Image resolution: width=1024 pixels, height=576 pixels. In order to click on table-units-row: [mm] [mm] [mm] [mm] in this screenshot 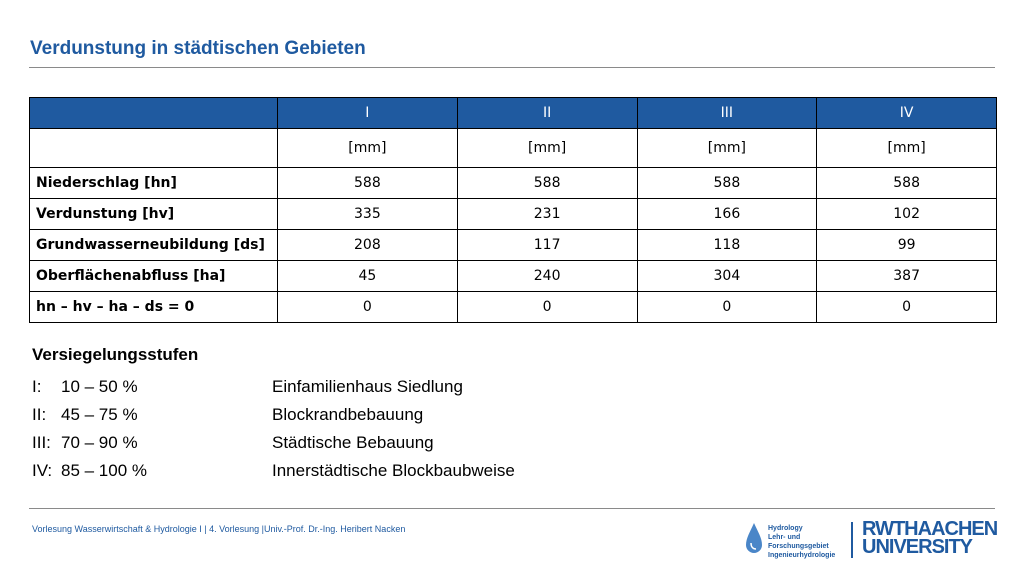, I will do `click(513, 148)`.